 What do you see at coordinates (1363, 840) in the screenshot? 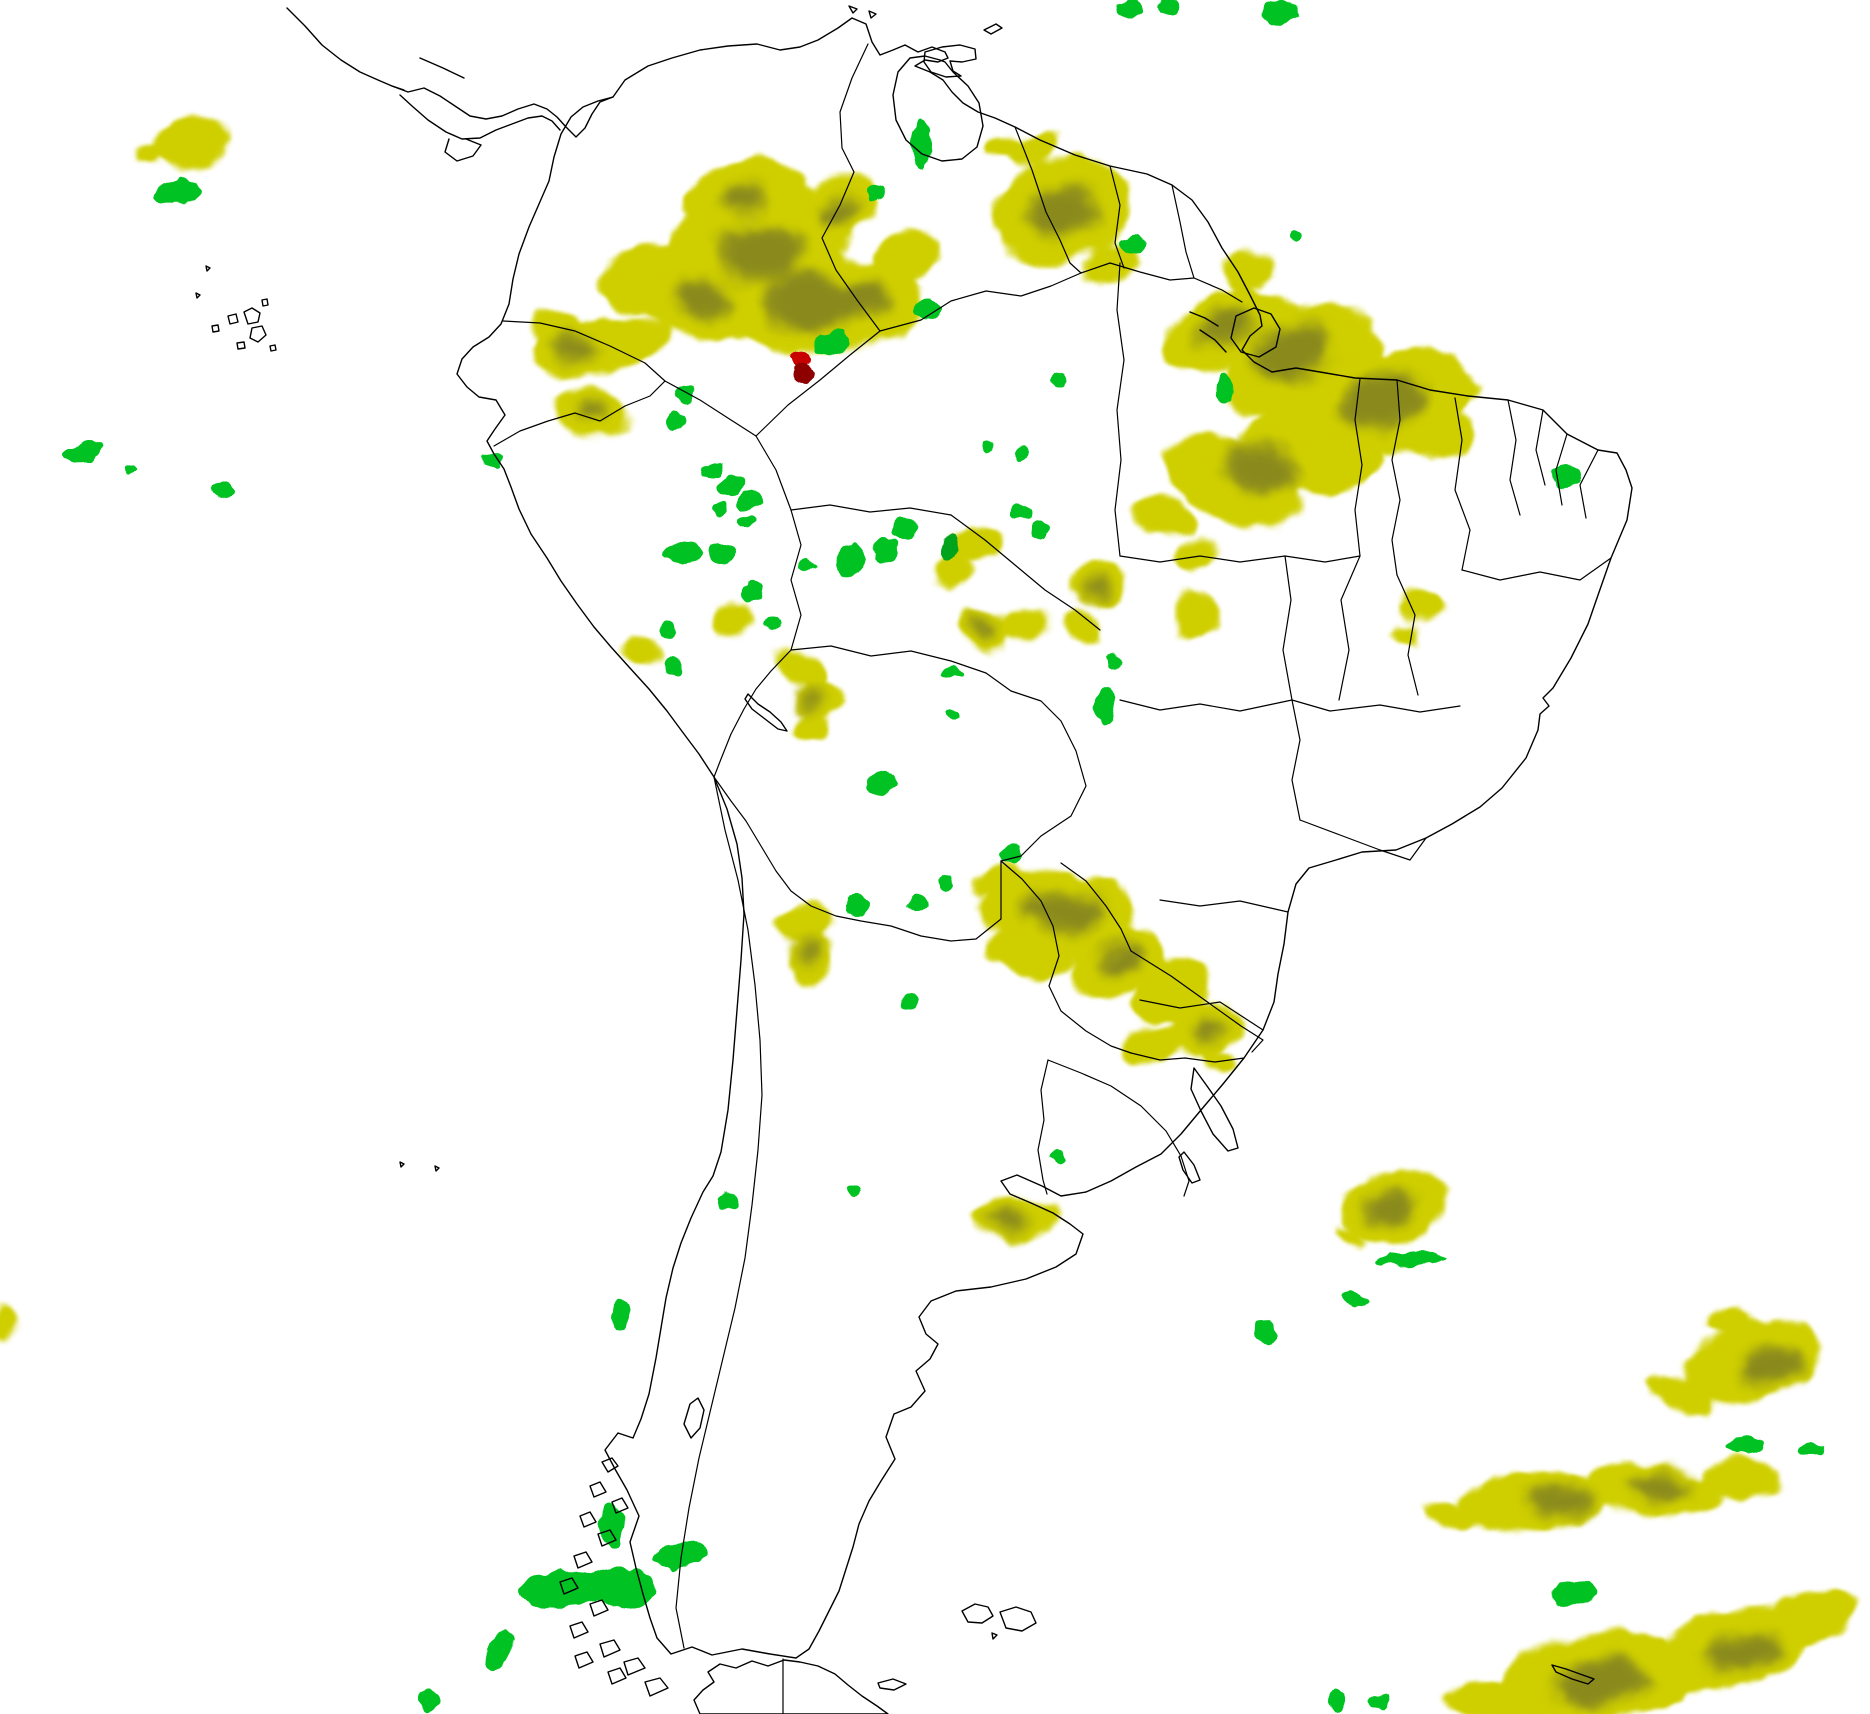
I see `state-saopaulo-coast` at bounding box center [1363, 840].